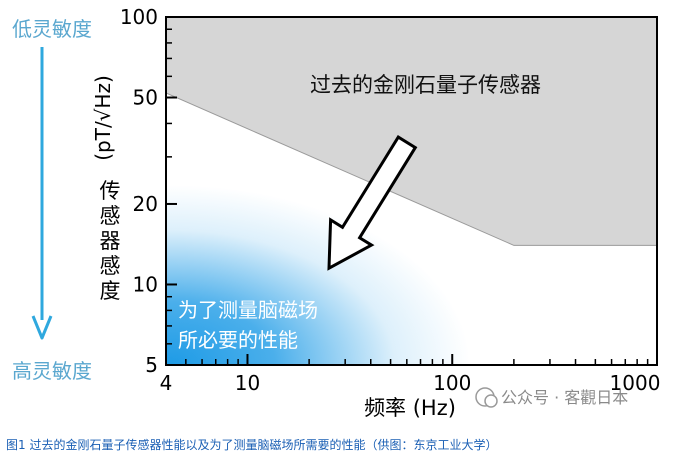 Image resolution: width=691 pixels, height=466 pixels. I want to click on y-tick-label: 5, so click(151, 365).